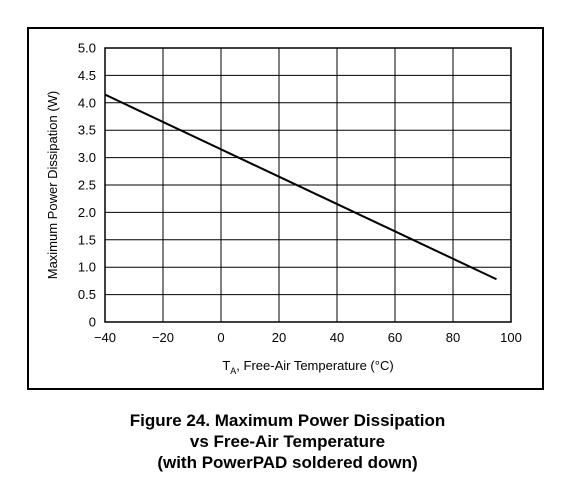 This screenshot has width=575, height=492. What do you see at coordinates (233, 371) in the screenshot?
I see `x-axis-label-subscript: A` at bounding box center [233, 371].